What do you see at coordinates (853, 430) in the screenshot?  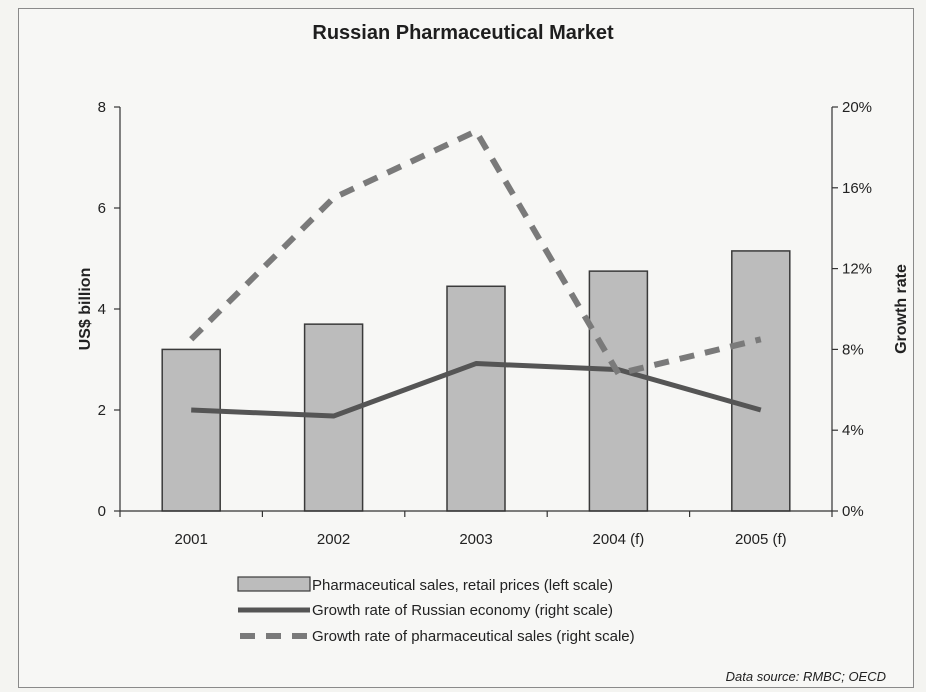 I see `right-tick-label: 4%` at bounding box center [853, 430].